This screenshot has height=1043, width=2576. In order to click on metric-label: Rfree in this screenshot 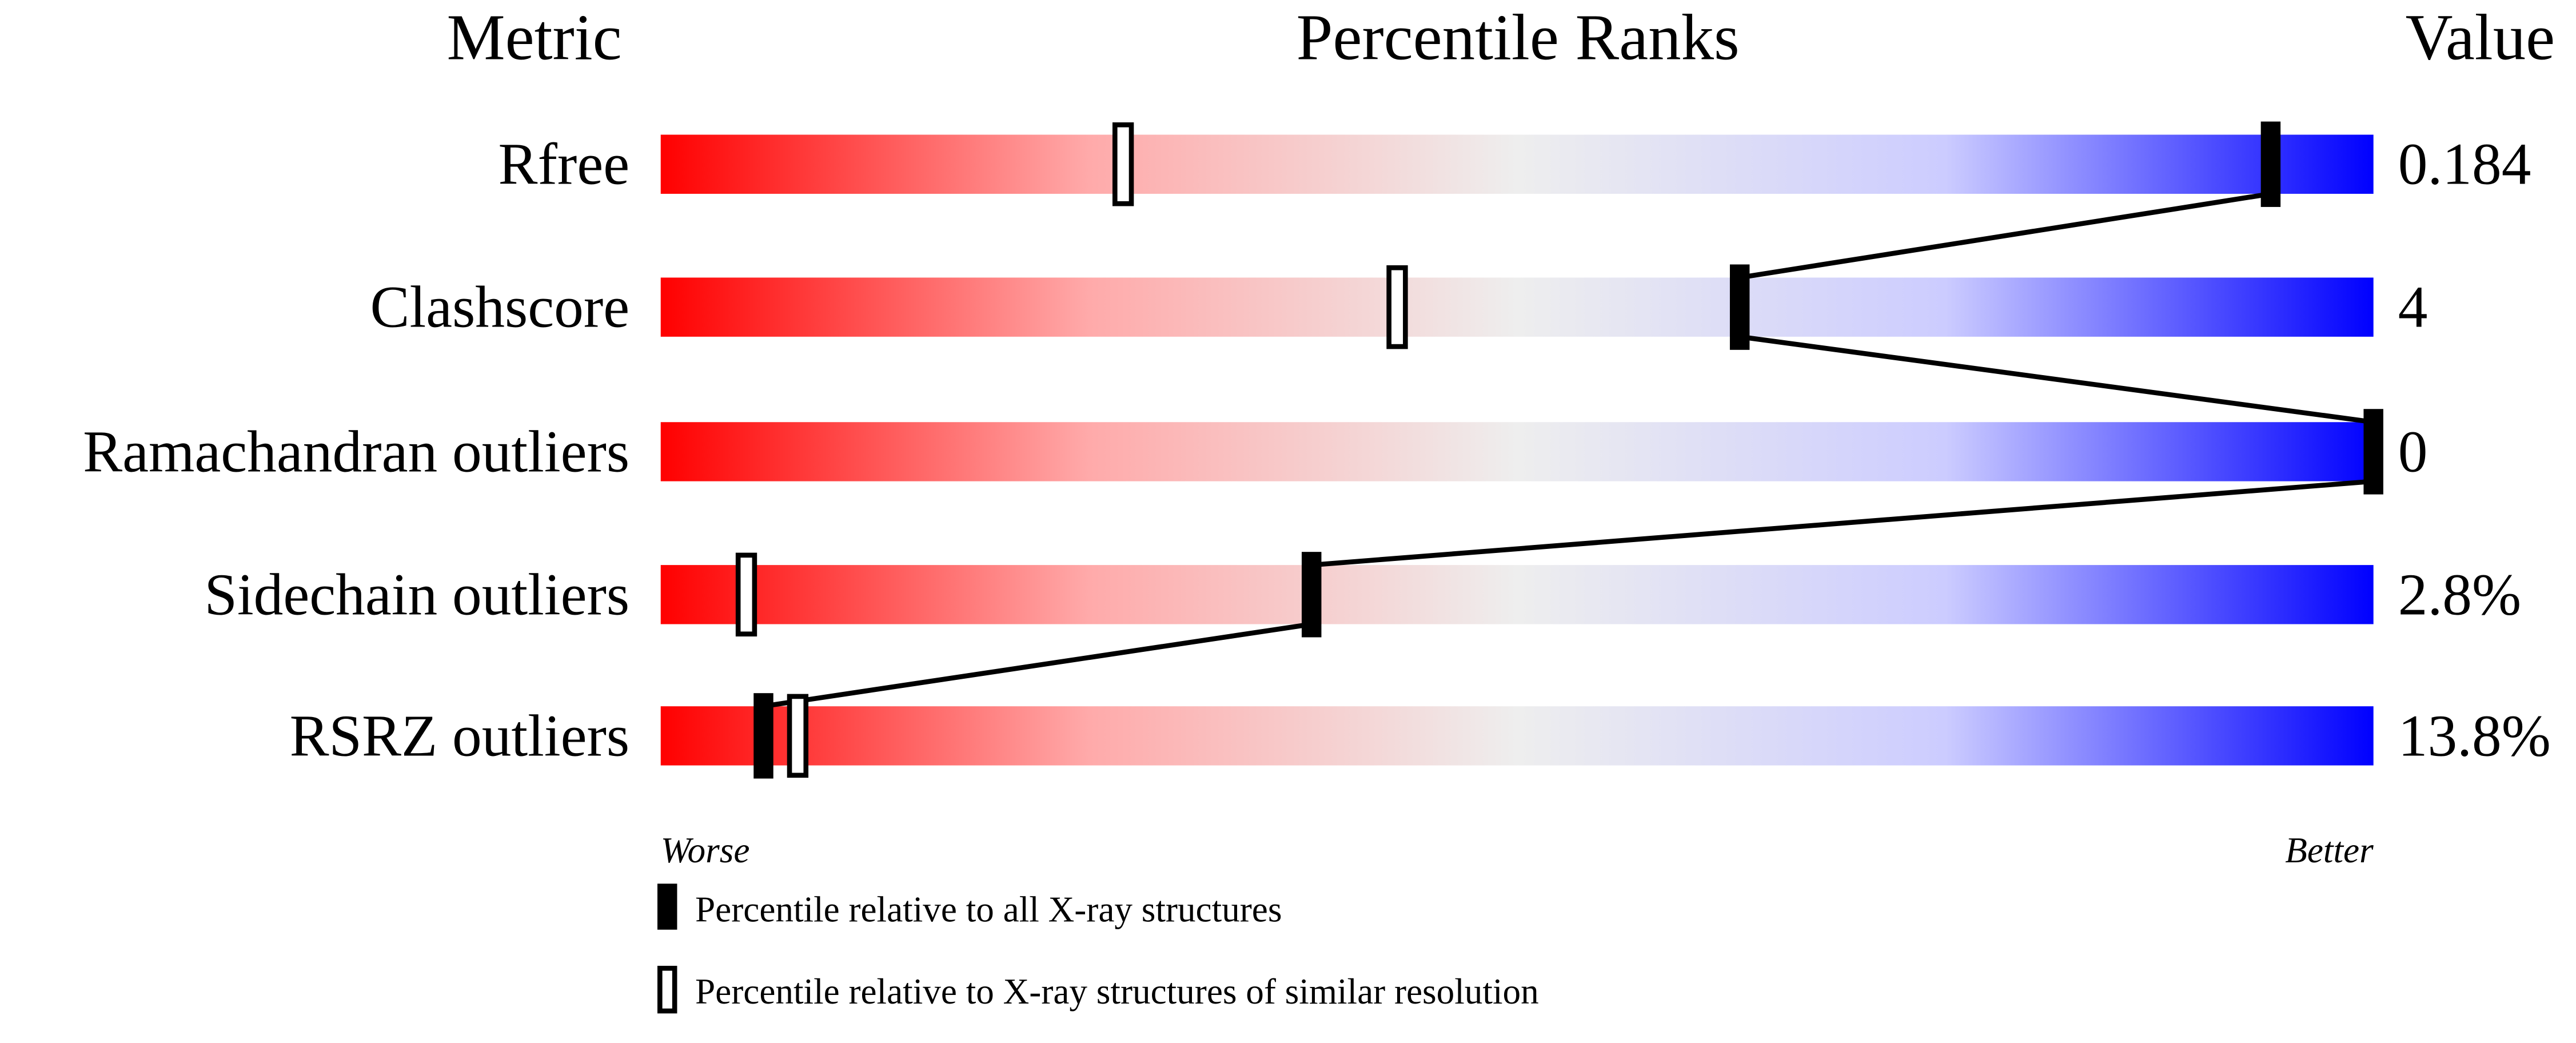, I will do `click(564, 164)`.